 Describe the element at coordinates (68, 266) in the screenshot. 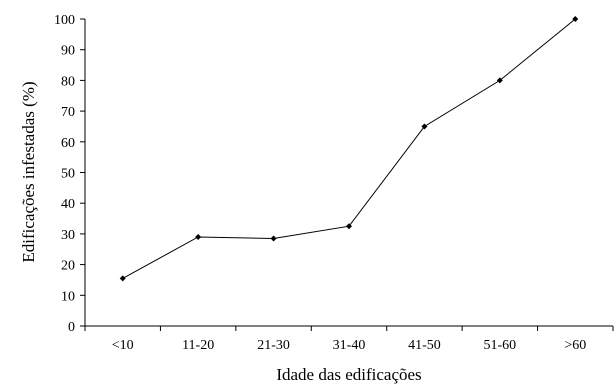

I see `y-tick-label: 20` at that location.